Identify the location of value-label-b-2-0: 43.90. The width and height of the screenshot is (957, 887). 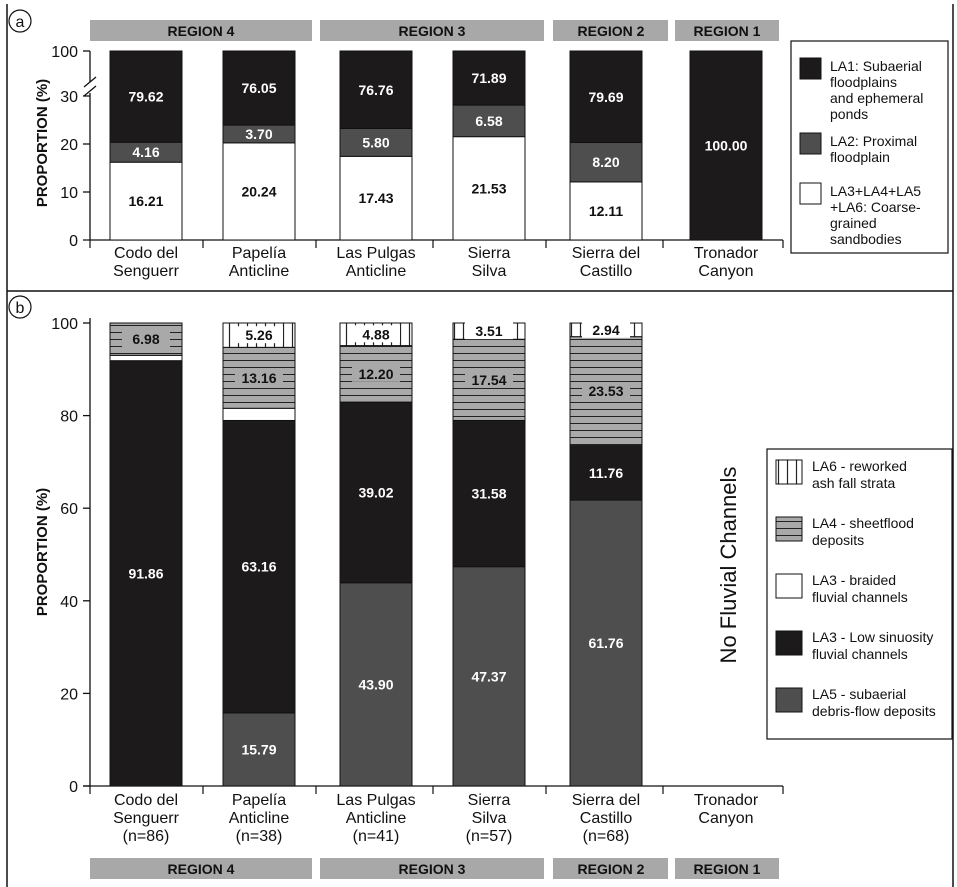
(375, 684).